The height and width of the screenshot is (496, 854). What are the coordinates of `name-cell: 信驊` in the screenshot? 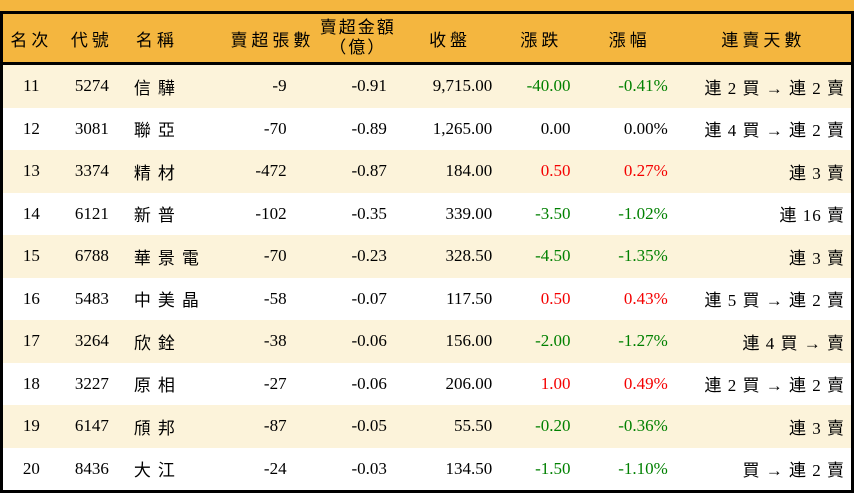 It's located at (157, 88).